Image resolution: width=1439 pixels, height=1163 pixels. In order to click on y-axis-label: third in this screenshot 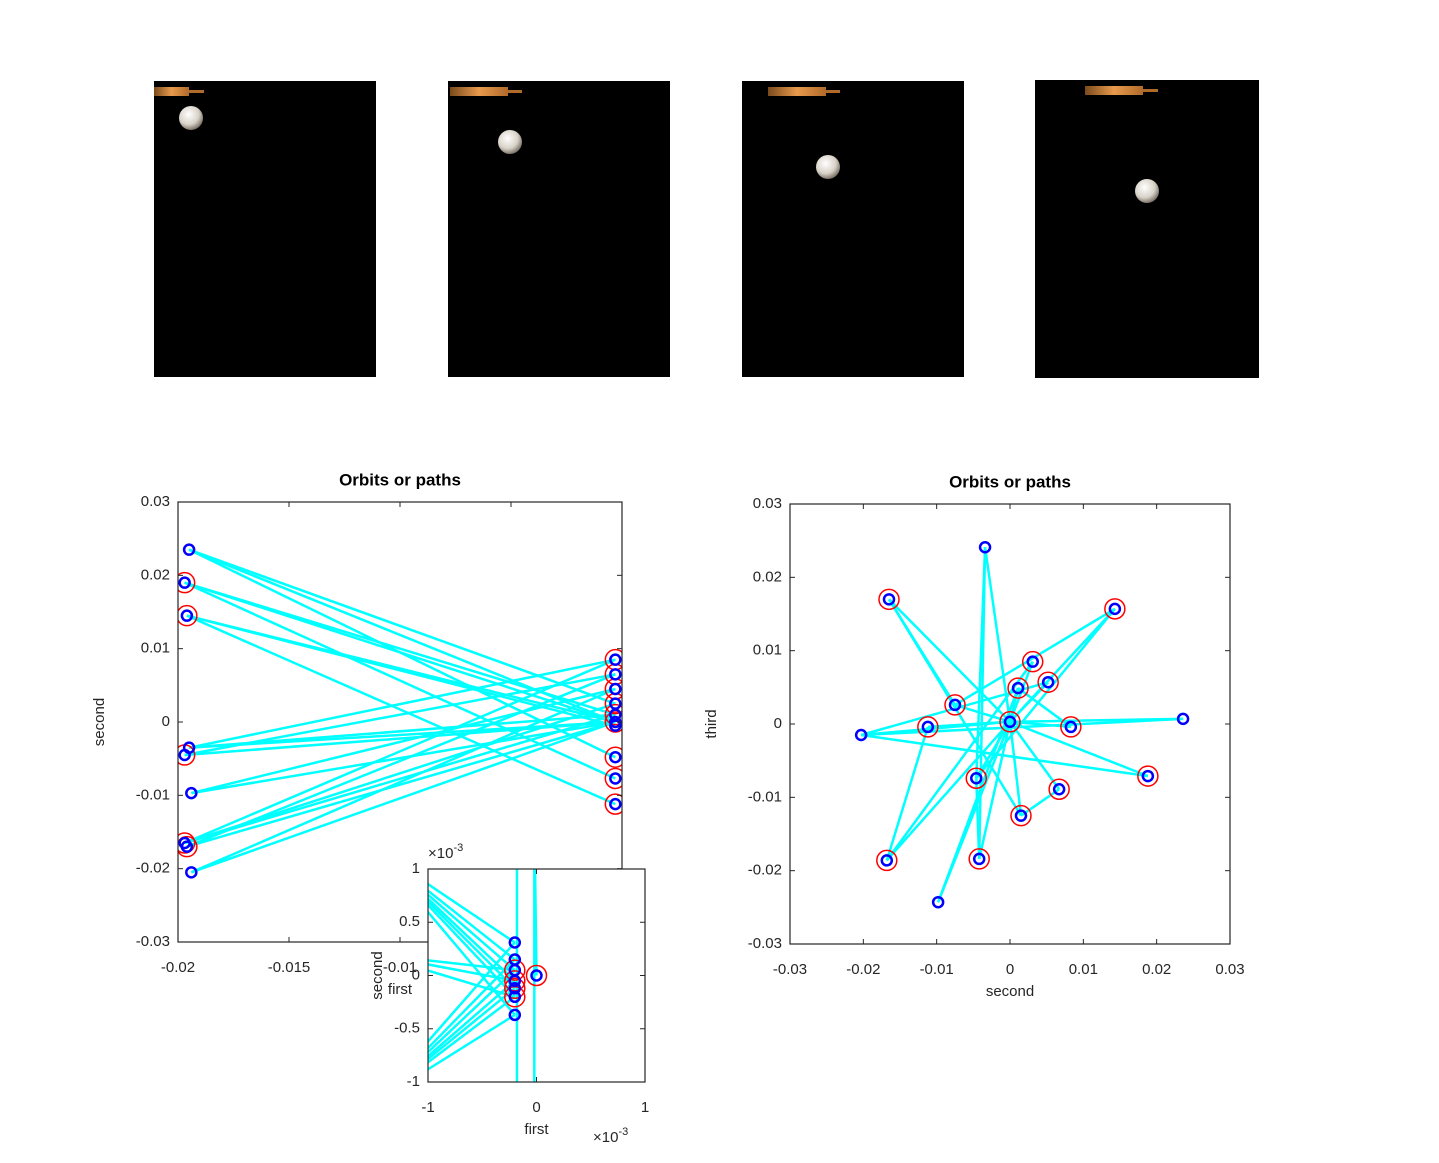, I will do `click(711, 723)`.